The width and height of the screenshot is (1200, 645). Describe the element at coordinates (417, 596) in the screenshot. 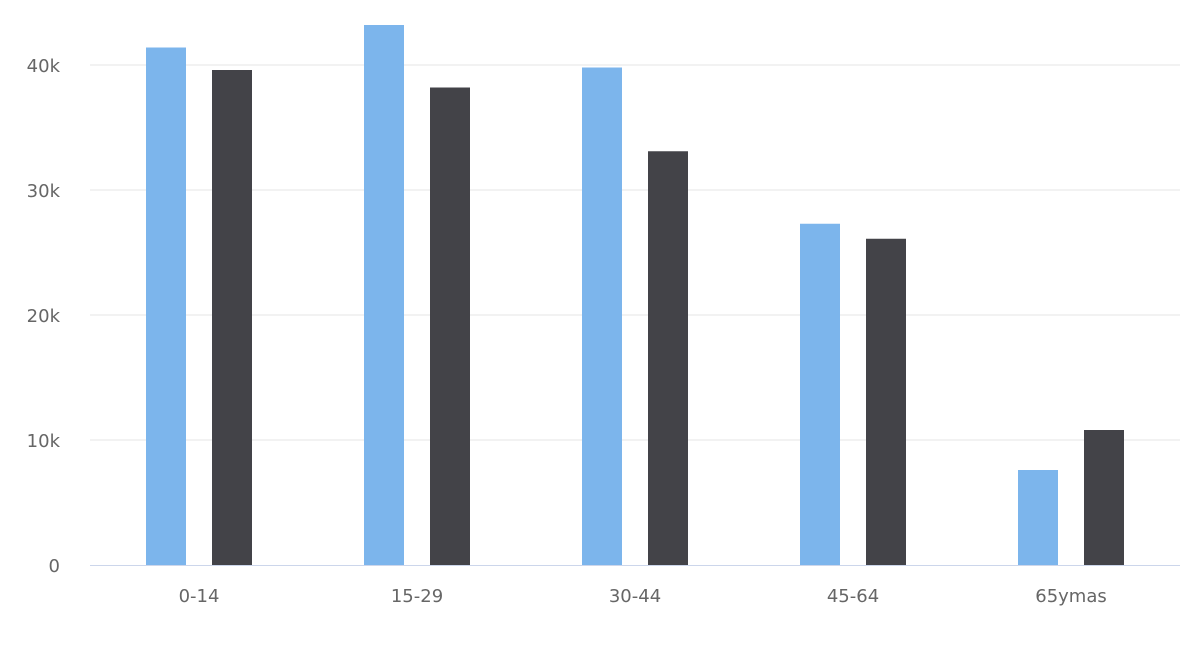

I see `x-tick-label: 15-29` at that location.